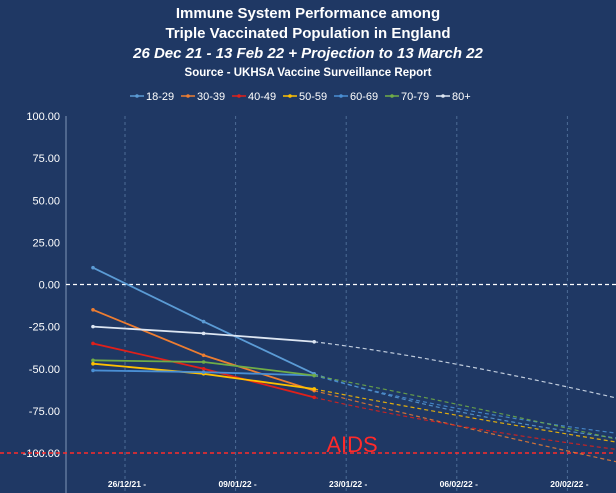  Describe the element at coordinates (44, 412) in the screenshot. I see `y-tick-label: -75.00` at that location.